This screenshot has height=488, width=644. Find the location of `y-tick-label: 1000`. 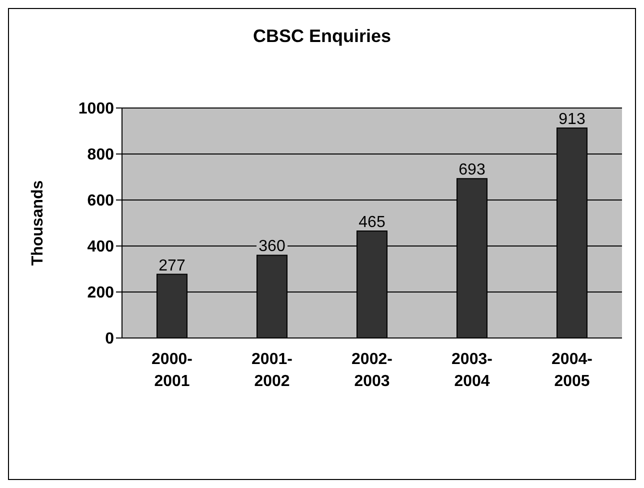

y-tick-label: 1000 is located at coordinates (96, 109).